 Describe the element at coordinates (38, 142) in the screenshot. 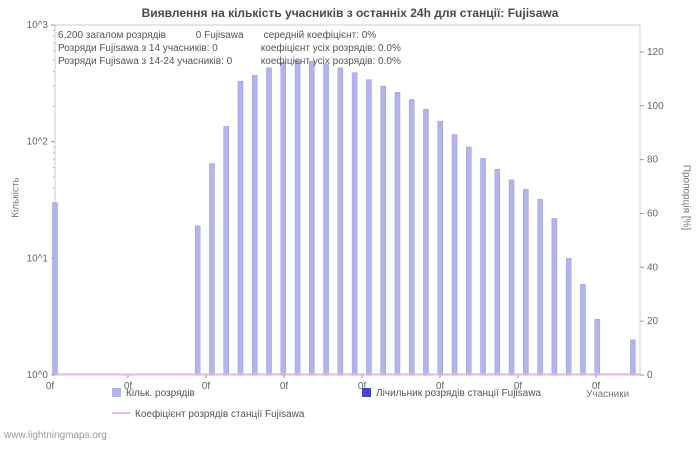

I see `left-axis-tick-label: 10^2` at that location.